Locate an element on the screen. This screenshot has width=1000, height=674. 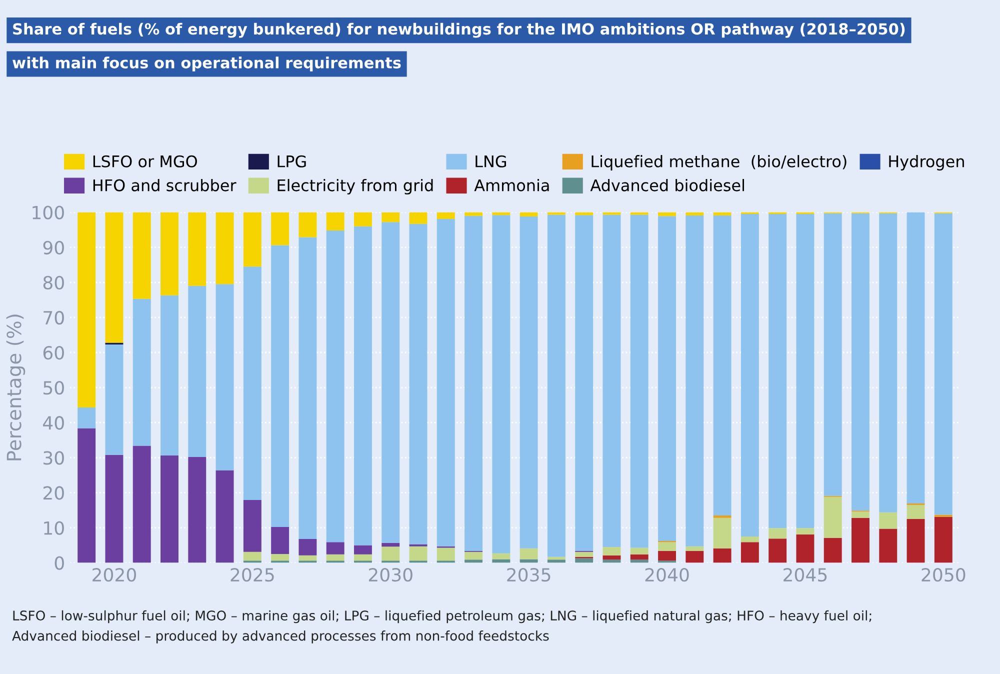
chart-title: Share of fuels (% of energy bunkered) for newbuildings for the IMO ambitions OR pathway (2018–2050) is located at coordinates (459, 30).